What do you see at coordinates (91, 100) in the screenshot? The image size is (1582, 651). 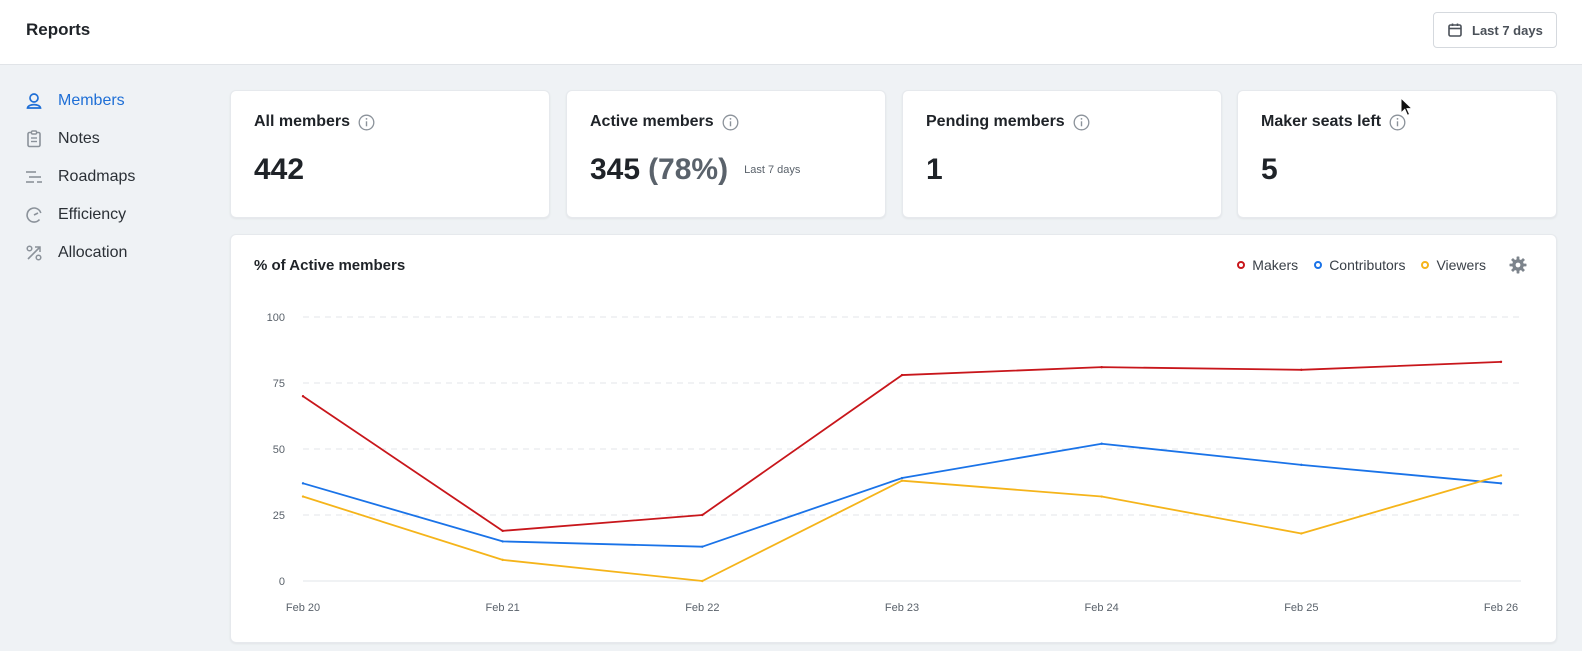 I see `sidebar-item-label: Members` at bounding box center [91, 100].